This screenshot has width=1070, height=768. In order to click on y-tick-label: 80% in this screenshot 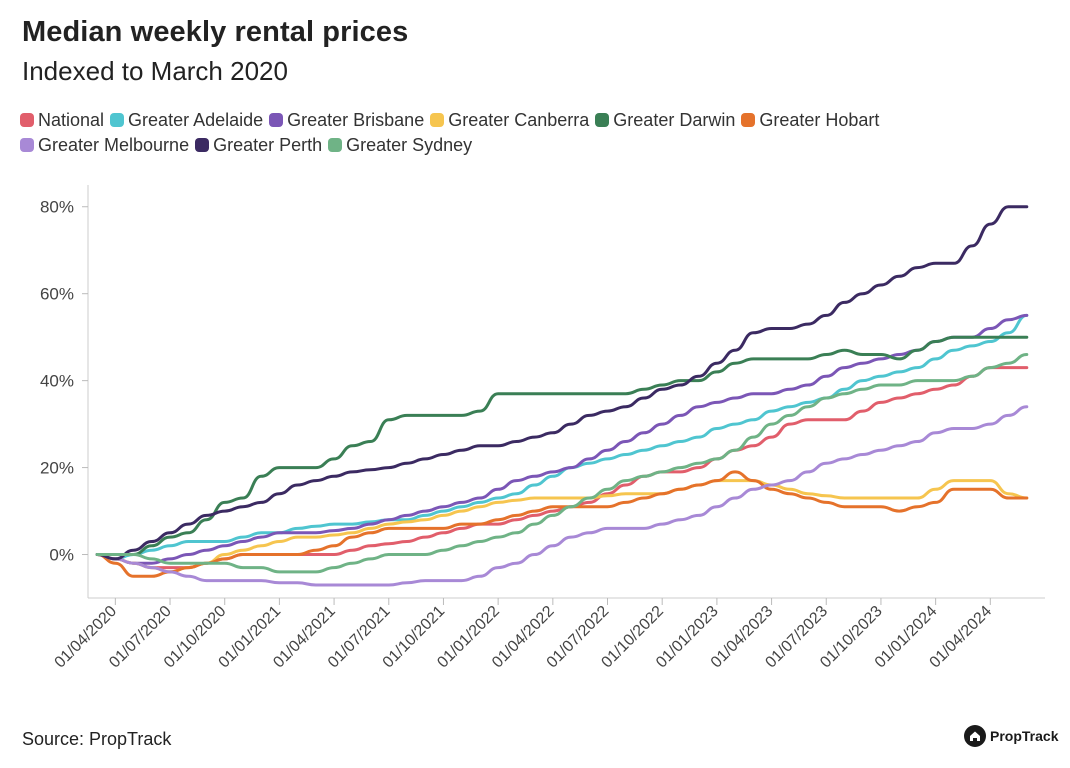, I will do `click(57, 207)`.